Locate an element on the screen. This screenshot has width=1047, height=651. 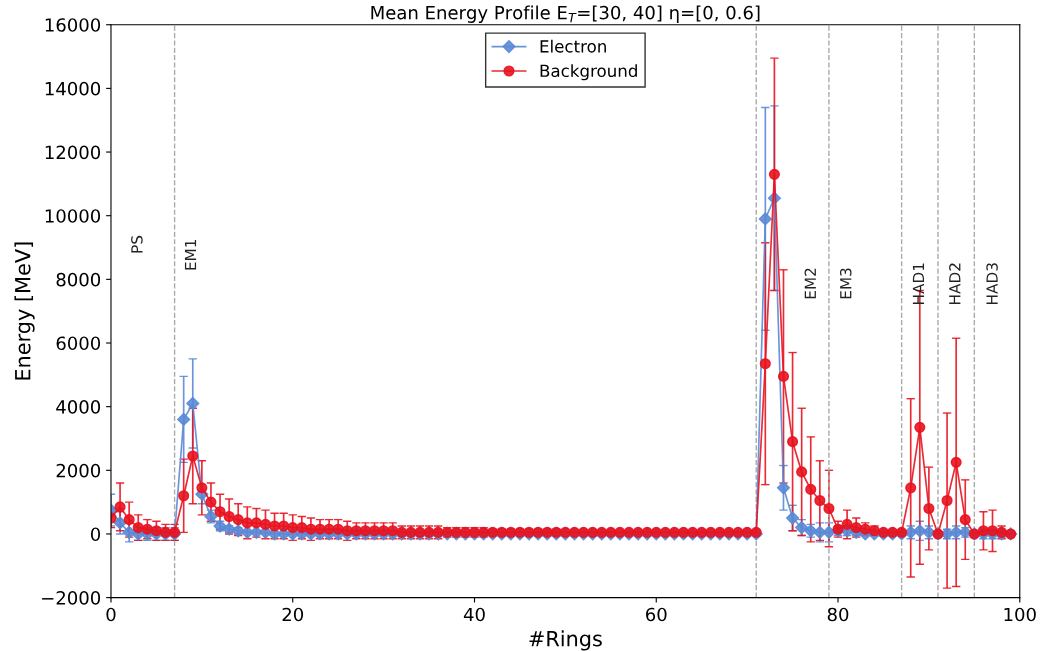
x-tick-label: 40 is located at coordinates (474, 614).